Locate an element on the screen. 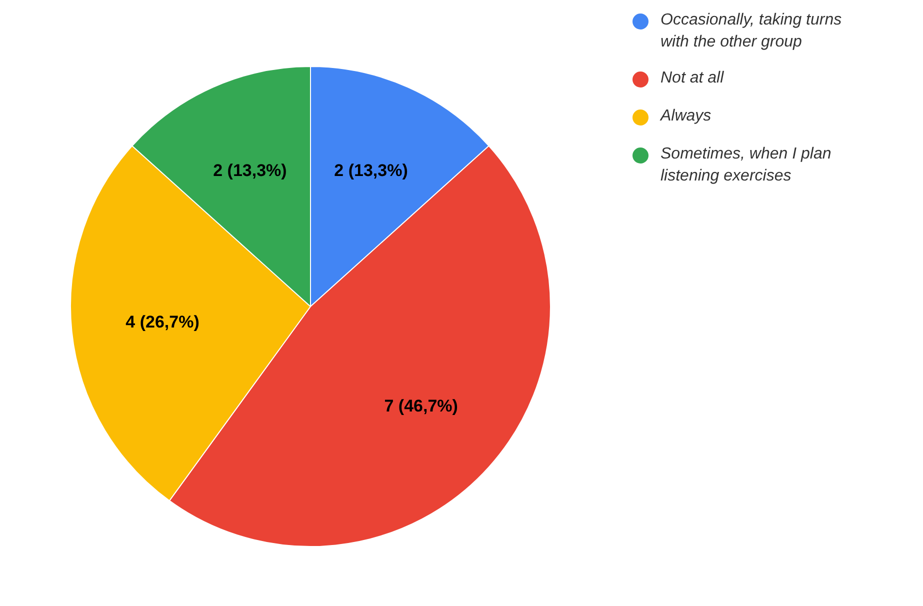 This screenshot has height=606, width=923. legend-label: Always is located at coordinates (686, 116).